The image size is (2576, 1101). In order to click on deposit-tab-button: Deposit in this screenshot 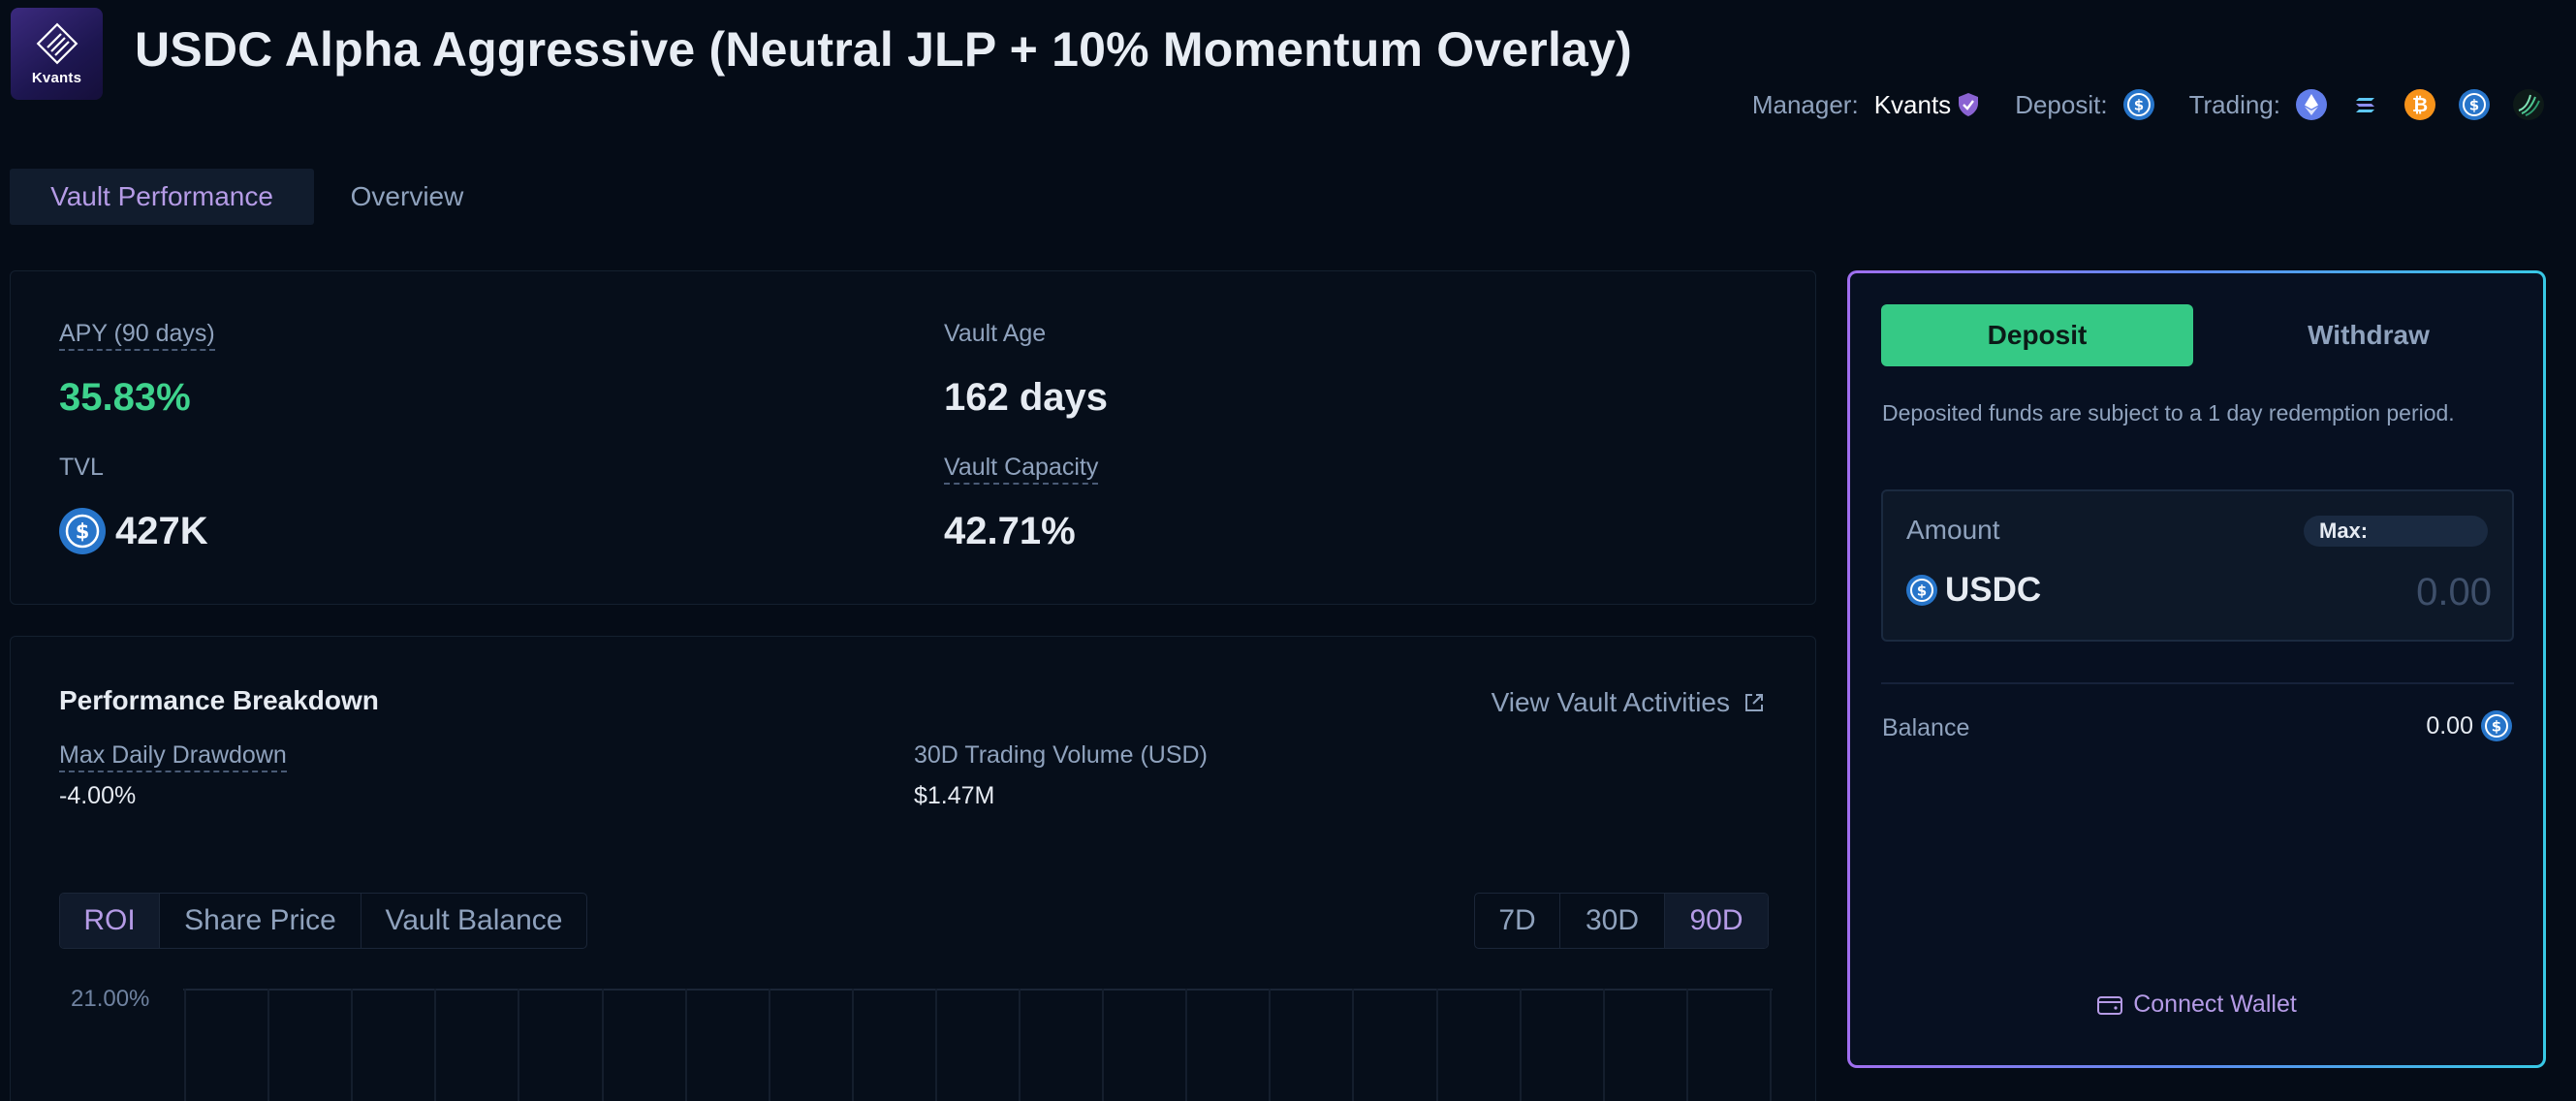, I will do `click(2037, 335)`.